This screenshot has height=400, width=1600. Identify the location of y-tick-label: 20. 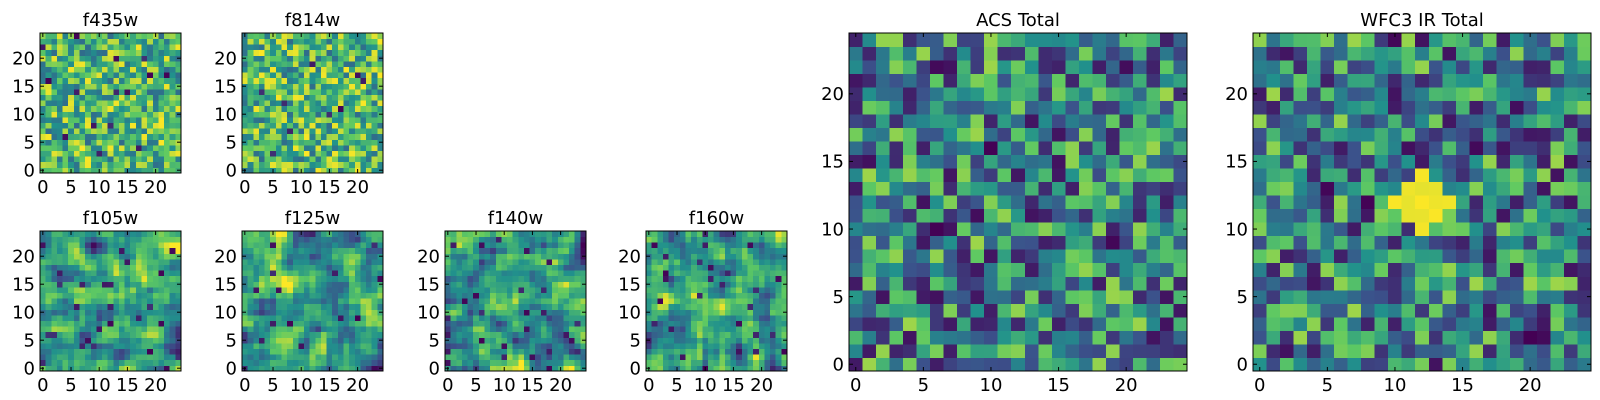
(629, 257).